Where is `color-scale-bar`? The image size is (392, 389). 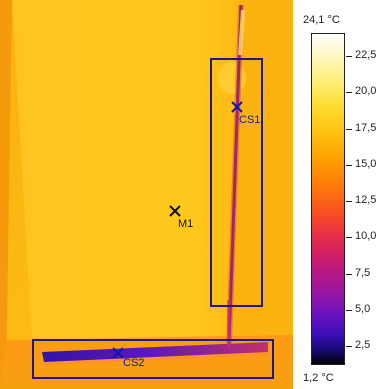 color-scale-bar is located at coordinates (328, 199).